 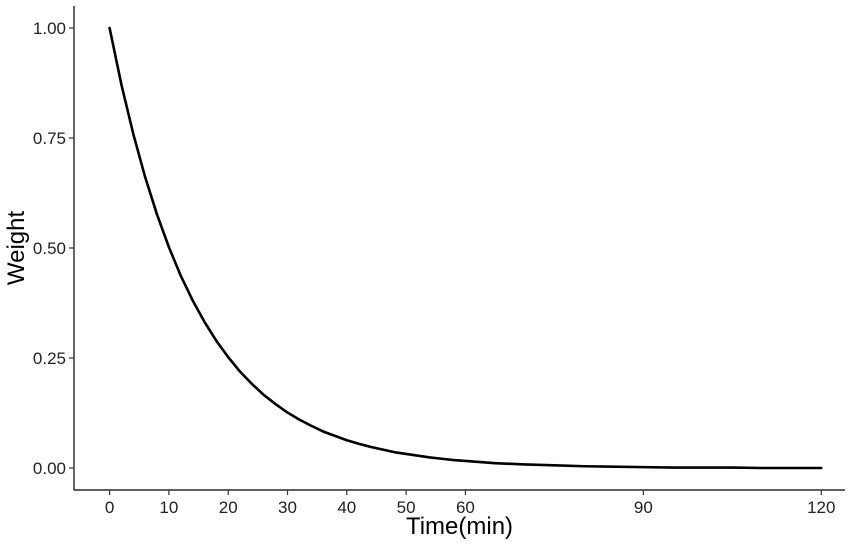 I want to click on x-tick-label: 40, so click(x=346, y=507).